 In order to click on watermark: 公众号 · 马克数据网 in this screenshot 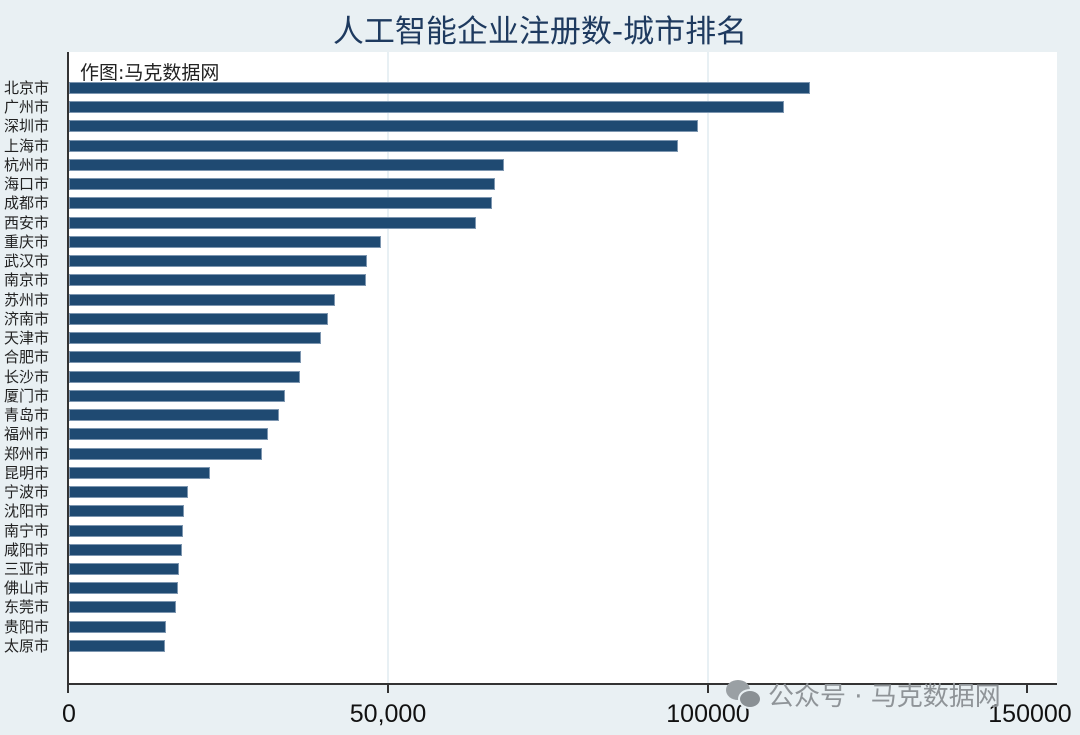, I will do `click(863, 694)`.